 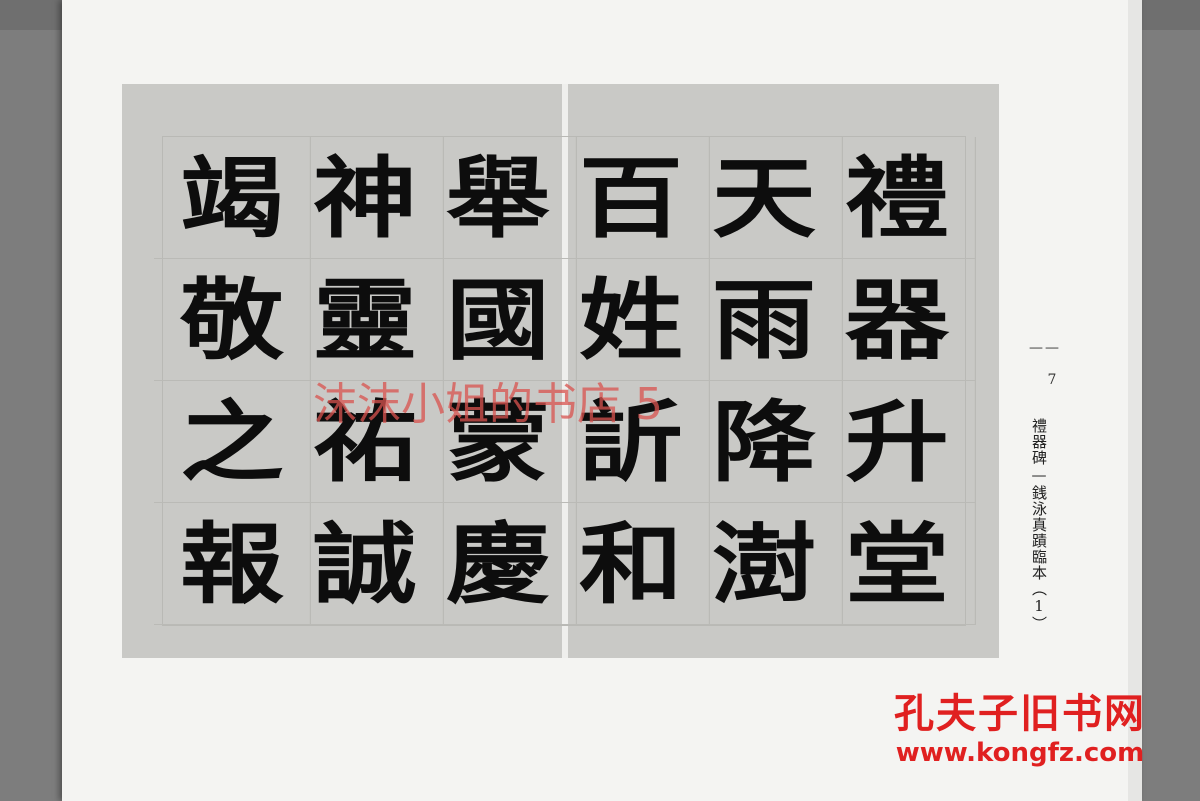 What do you see at coordinates (764, 564) in the screenshot?
I see `character-cell: 澍` at bounding box center [764, 564].